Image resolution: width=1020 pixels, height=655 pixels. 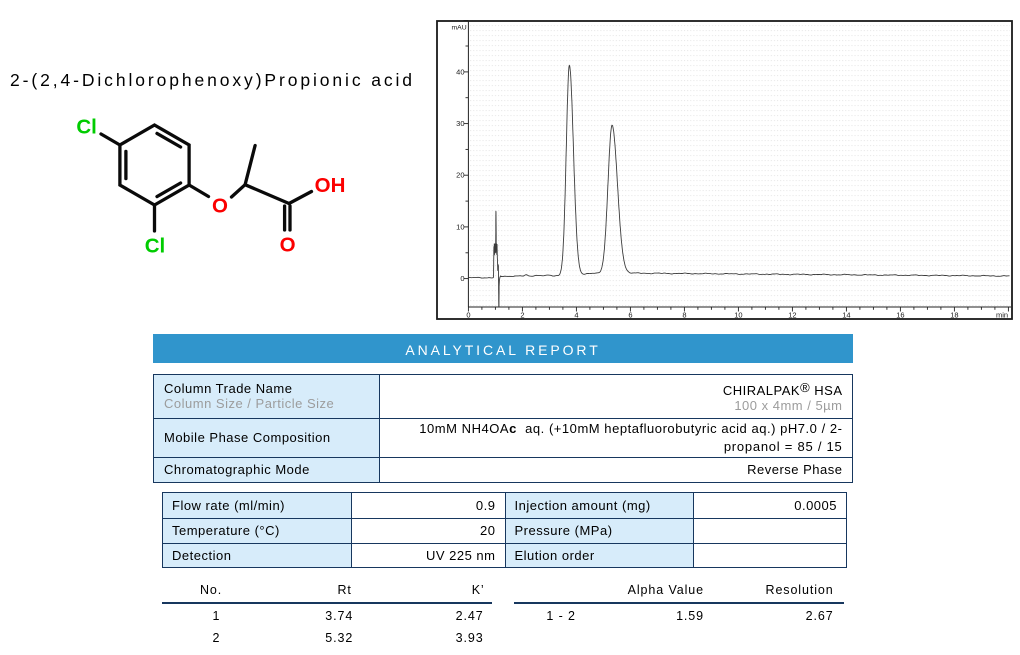 I want to click on svg-text: mAU, so click(x=459, y=28).